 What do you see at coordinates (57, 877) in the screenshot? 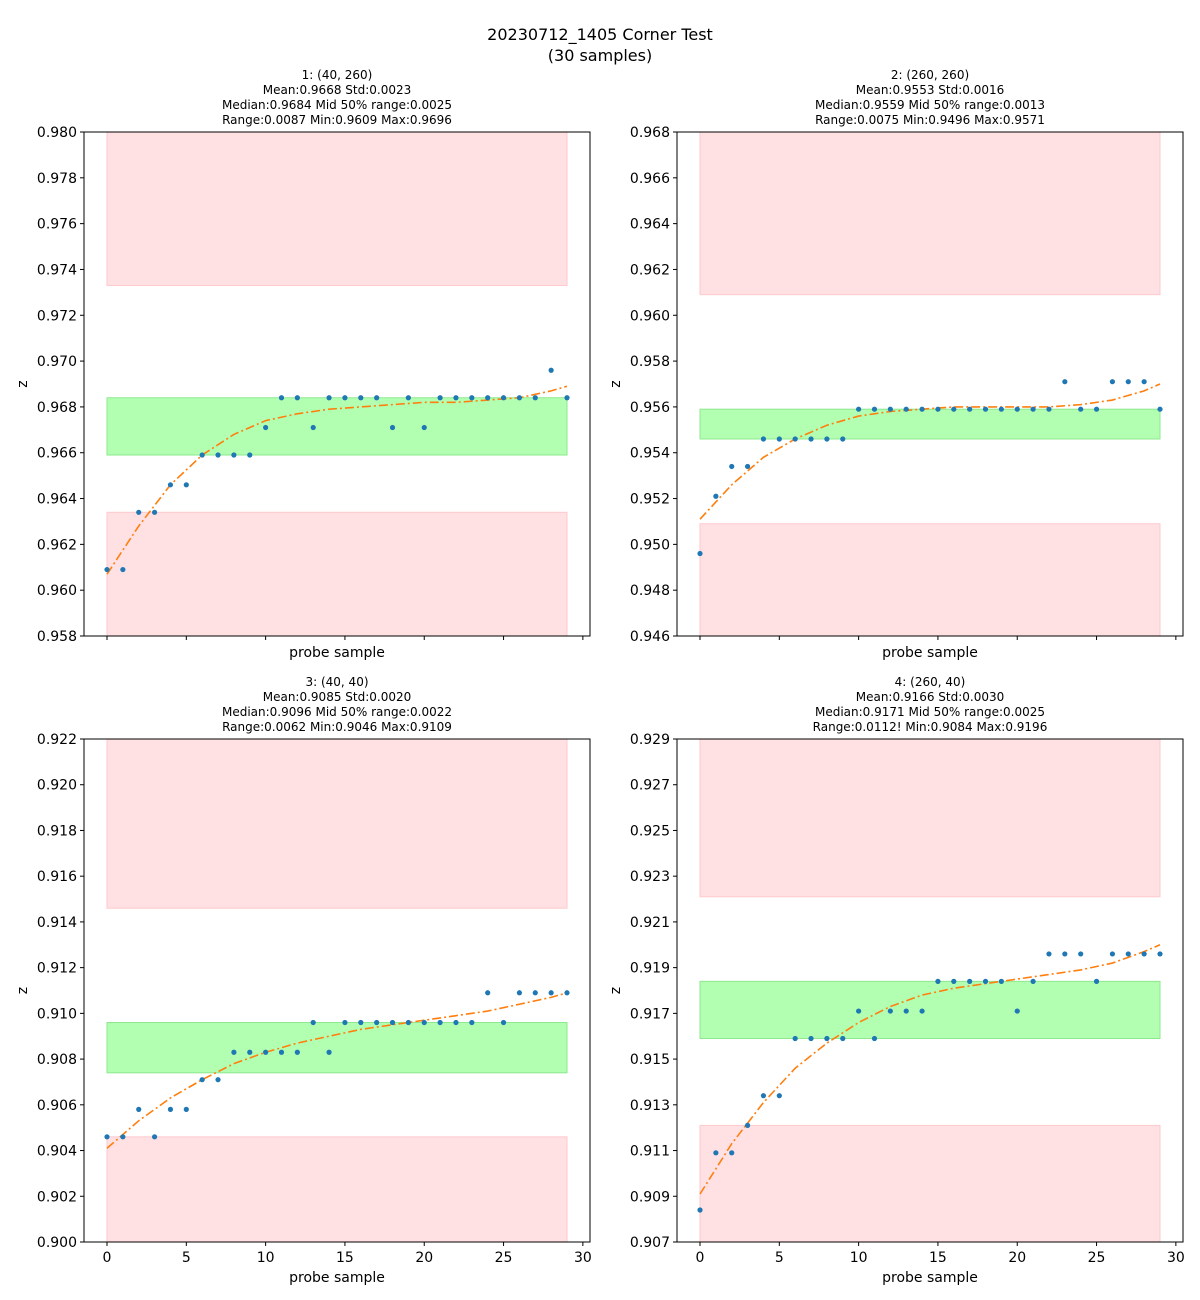
I see `y-tick-label: 0.916` at bounding box center [57, 877].